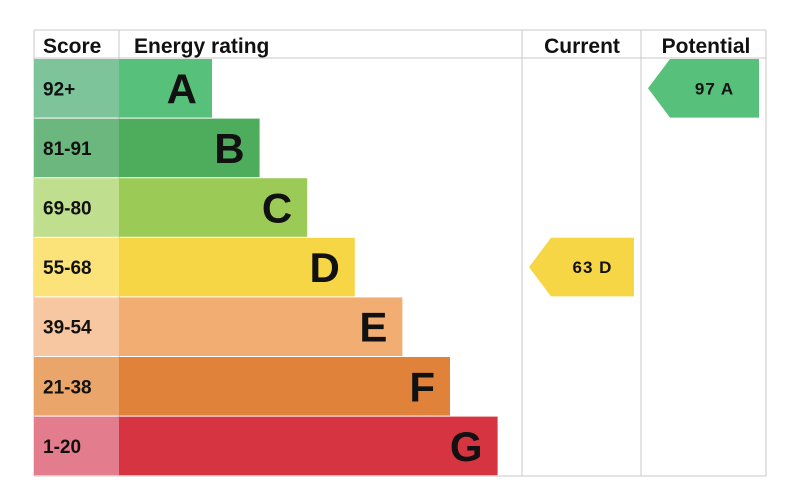  I want to click on current-rating-arrow-shape, so click(581, 267).